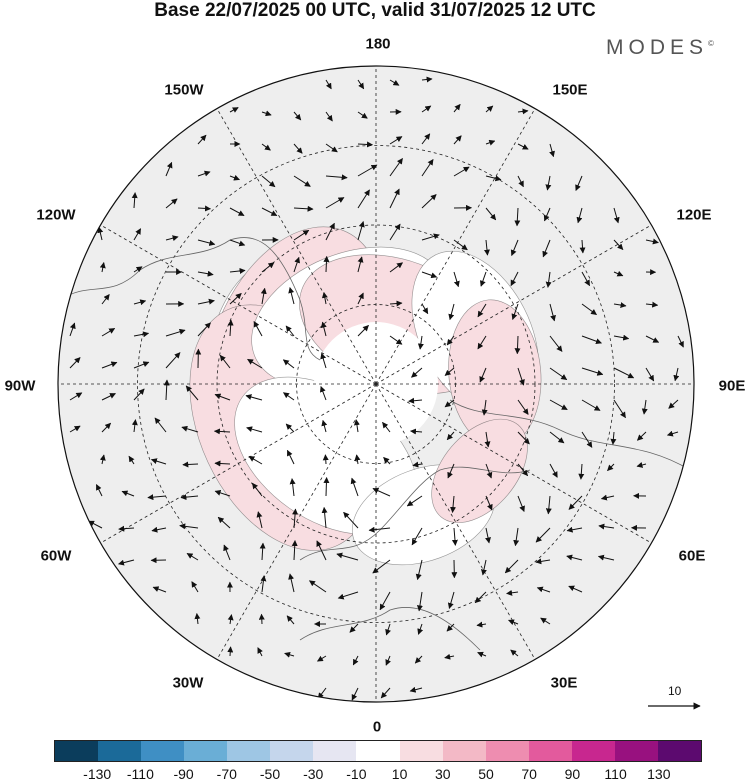 Image resolution: width=750 pixels, height=783 pixels. I want to click on anomaly-contour-pos-40e, so click(479, 470).